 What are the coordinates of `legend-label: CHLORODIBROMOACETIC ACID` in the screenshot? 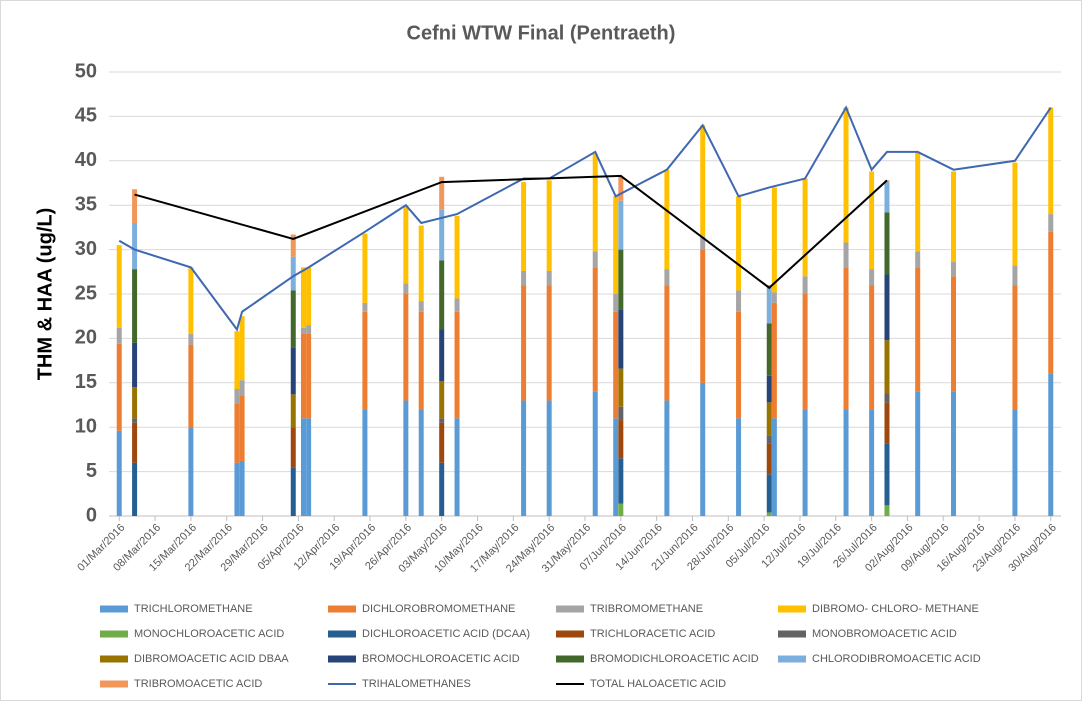 It's located at (896, 659).